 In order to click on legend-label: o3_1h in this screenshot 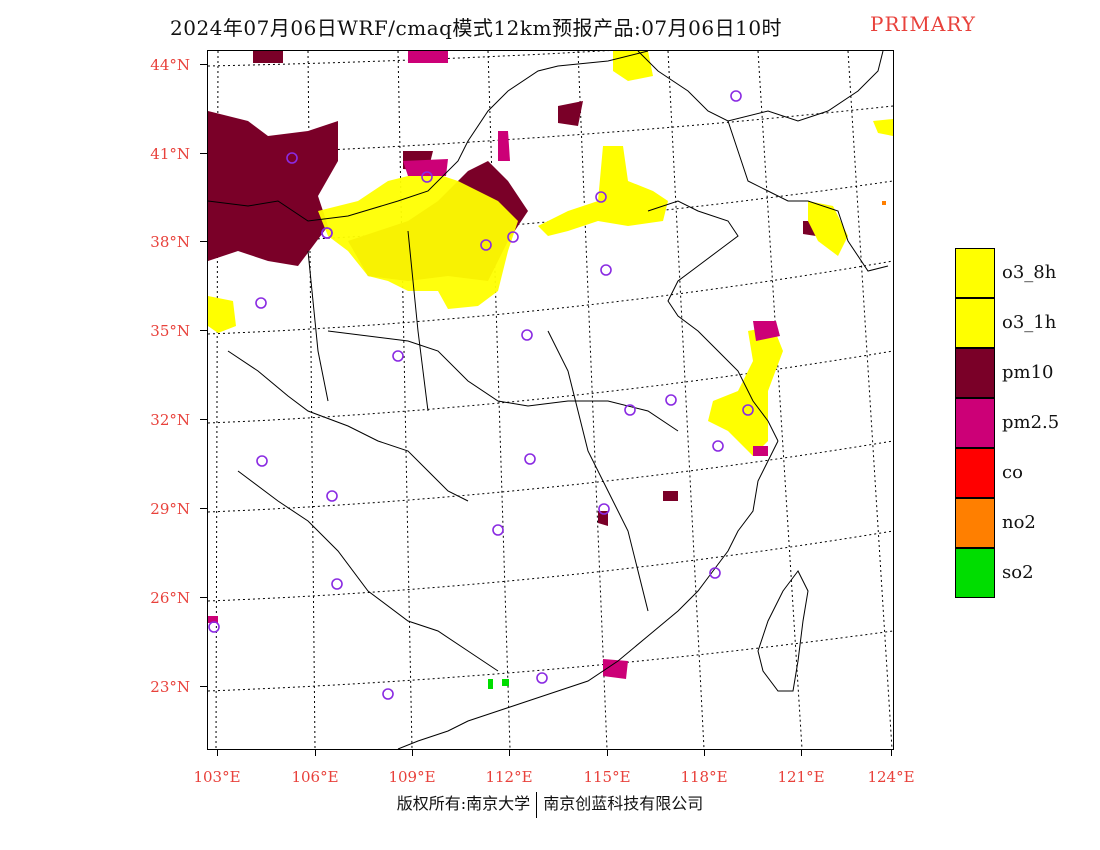, I will do `click(1029, 322)`.